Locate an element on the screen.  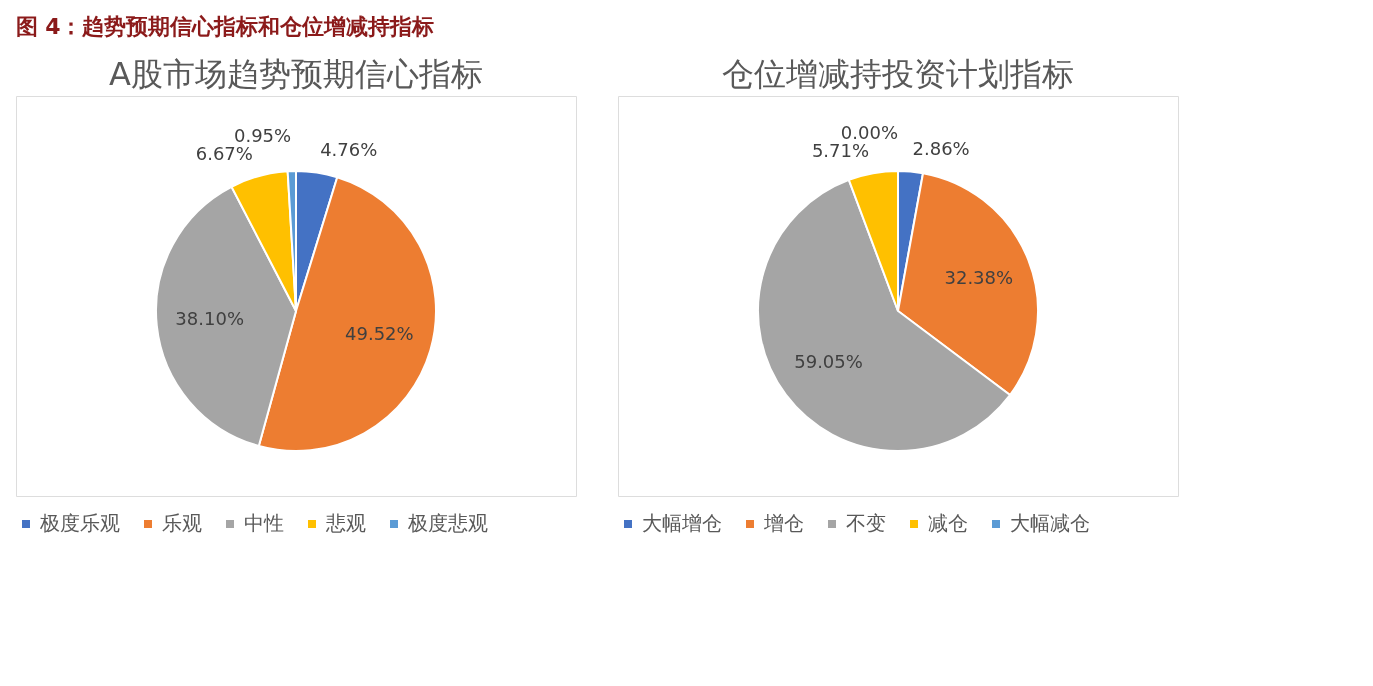
legend-label: 极度乐观 is located at coordinates (79, 523).